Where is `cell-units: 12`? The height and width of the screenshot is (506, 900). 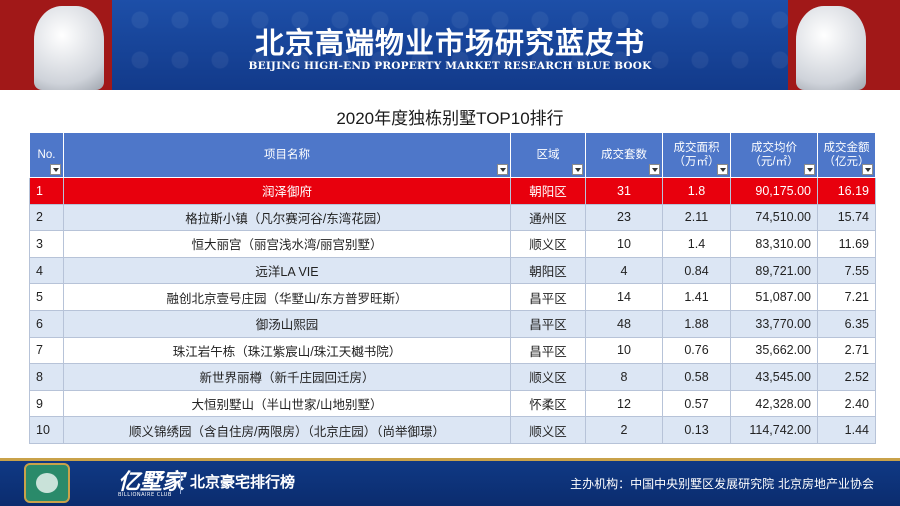
cell-units: 12 is located at coordinates (624, 403).